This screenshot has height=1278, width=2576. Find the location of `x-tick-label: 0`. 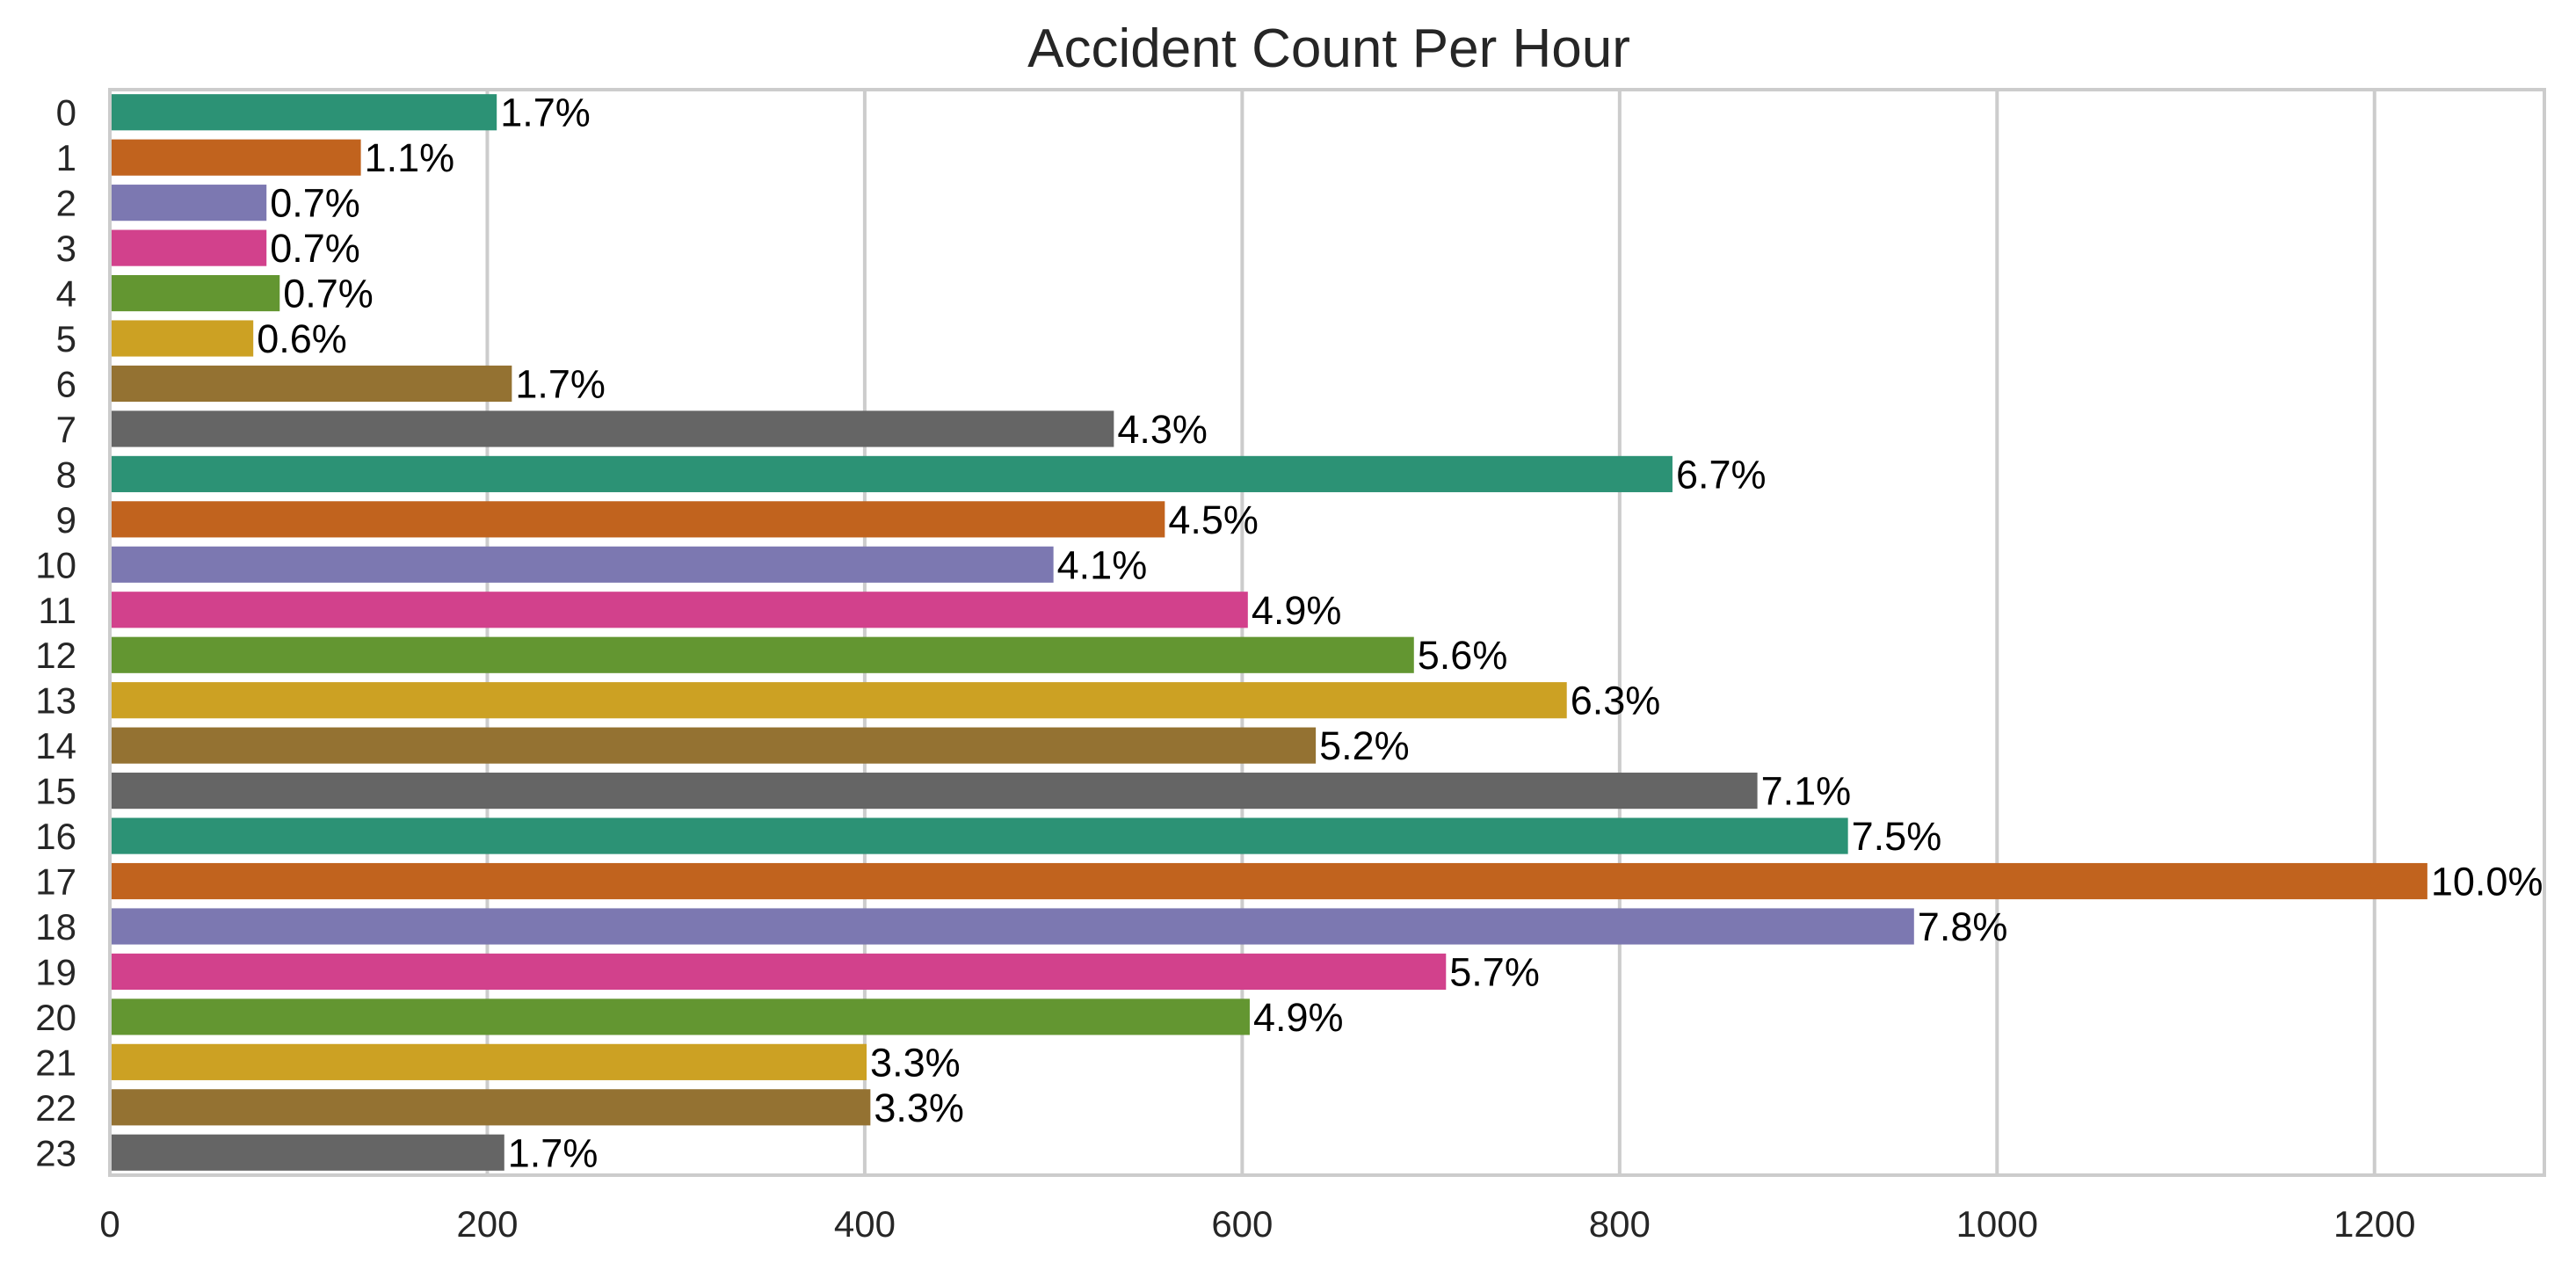

x-tick-label: 0 is located at coordinates (109, 1224).